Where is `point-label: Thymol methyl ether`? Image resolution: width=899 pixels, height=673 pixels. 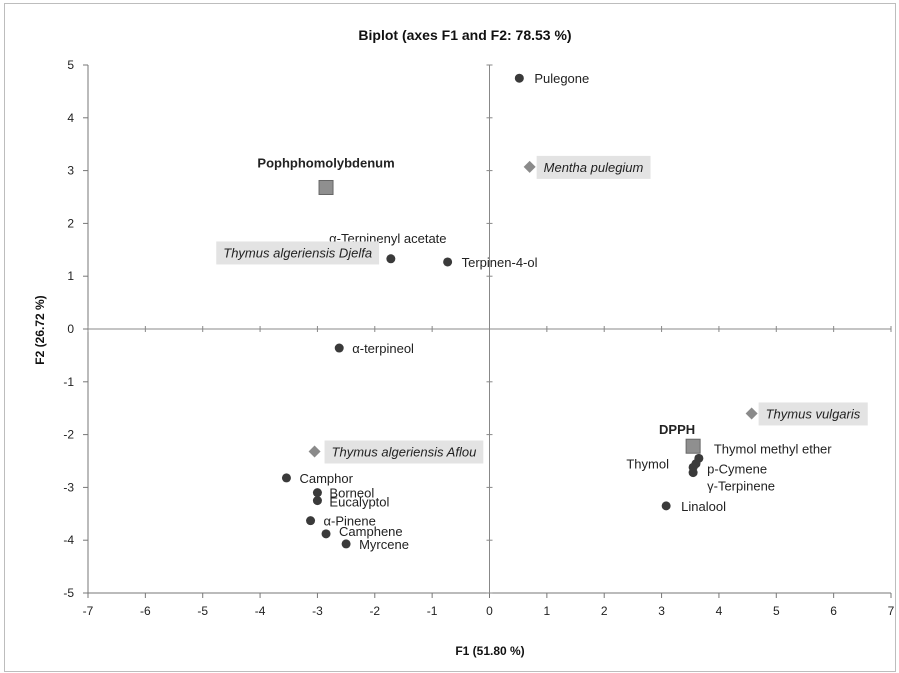 point-label: Thymol methyl ether is located at coordinates (773, 448).